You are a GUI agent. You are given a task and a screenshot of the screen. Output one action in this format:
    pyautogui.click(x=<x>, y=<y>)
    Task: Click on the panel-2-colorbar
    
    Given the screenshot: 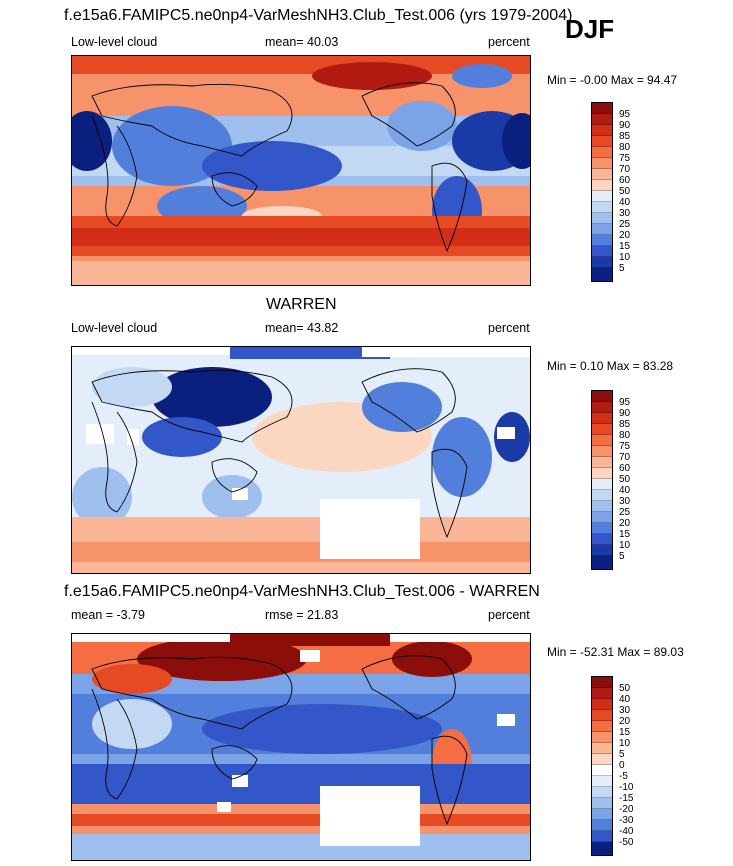 What is the action you would take?
    pyautogui.click(x=602, y=480)
    